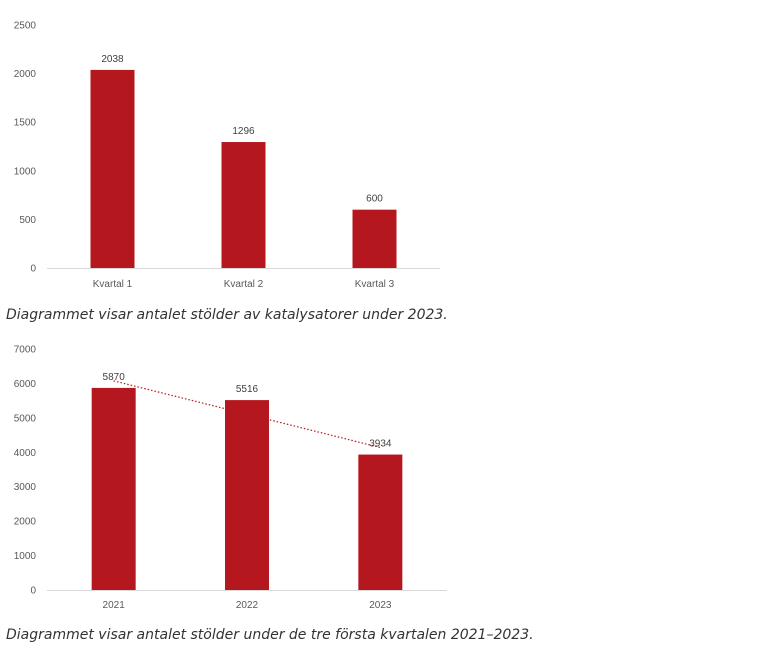  Describe the element at coordinates (25, 350) in the screenshot. I see `y-tick-label: 7000` at that location.